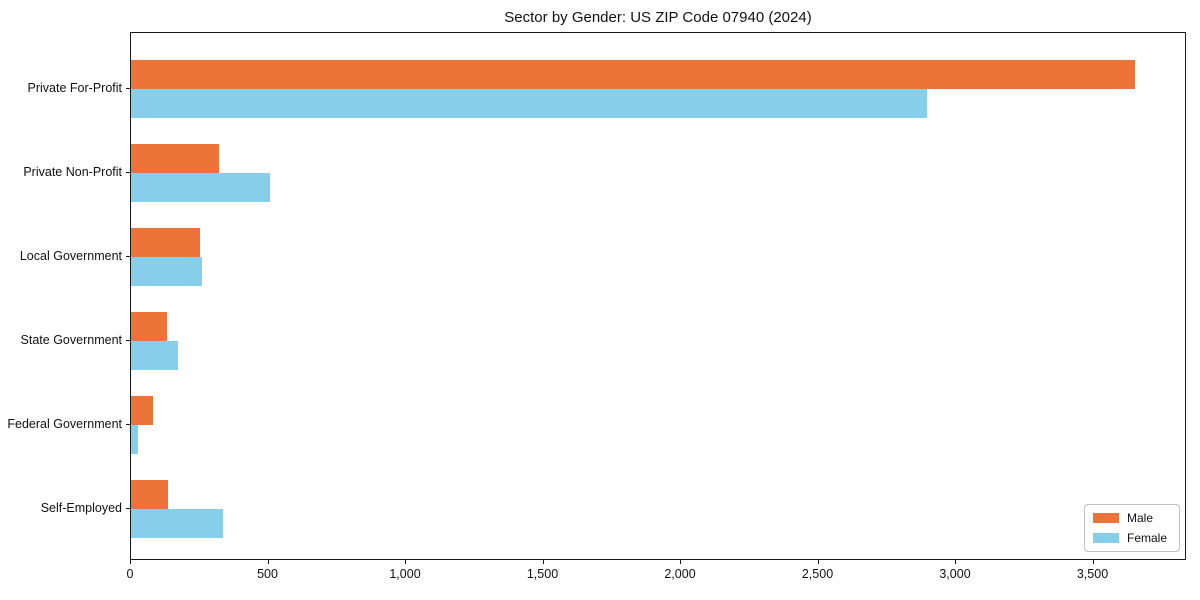 The width and height of the screenshot is (1200, 600). I want to click on category-label: Local Government, so click(70, 256).